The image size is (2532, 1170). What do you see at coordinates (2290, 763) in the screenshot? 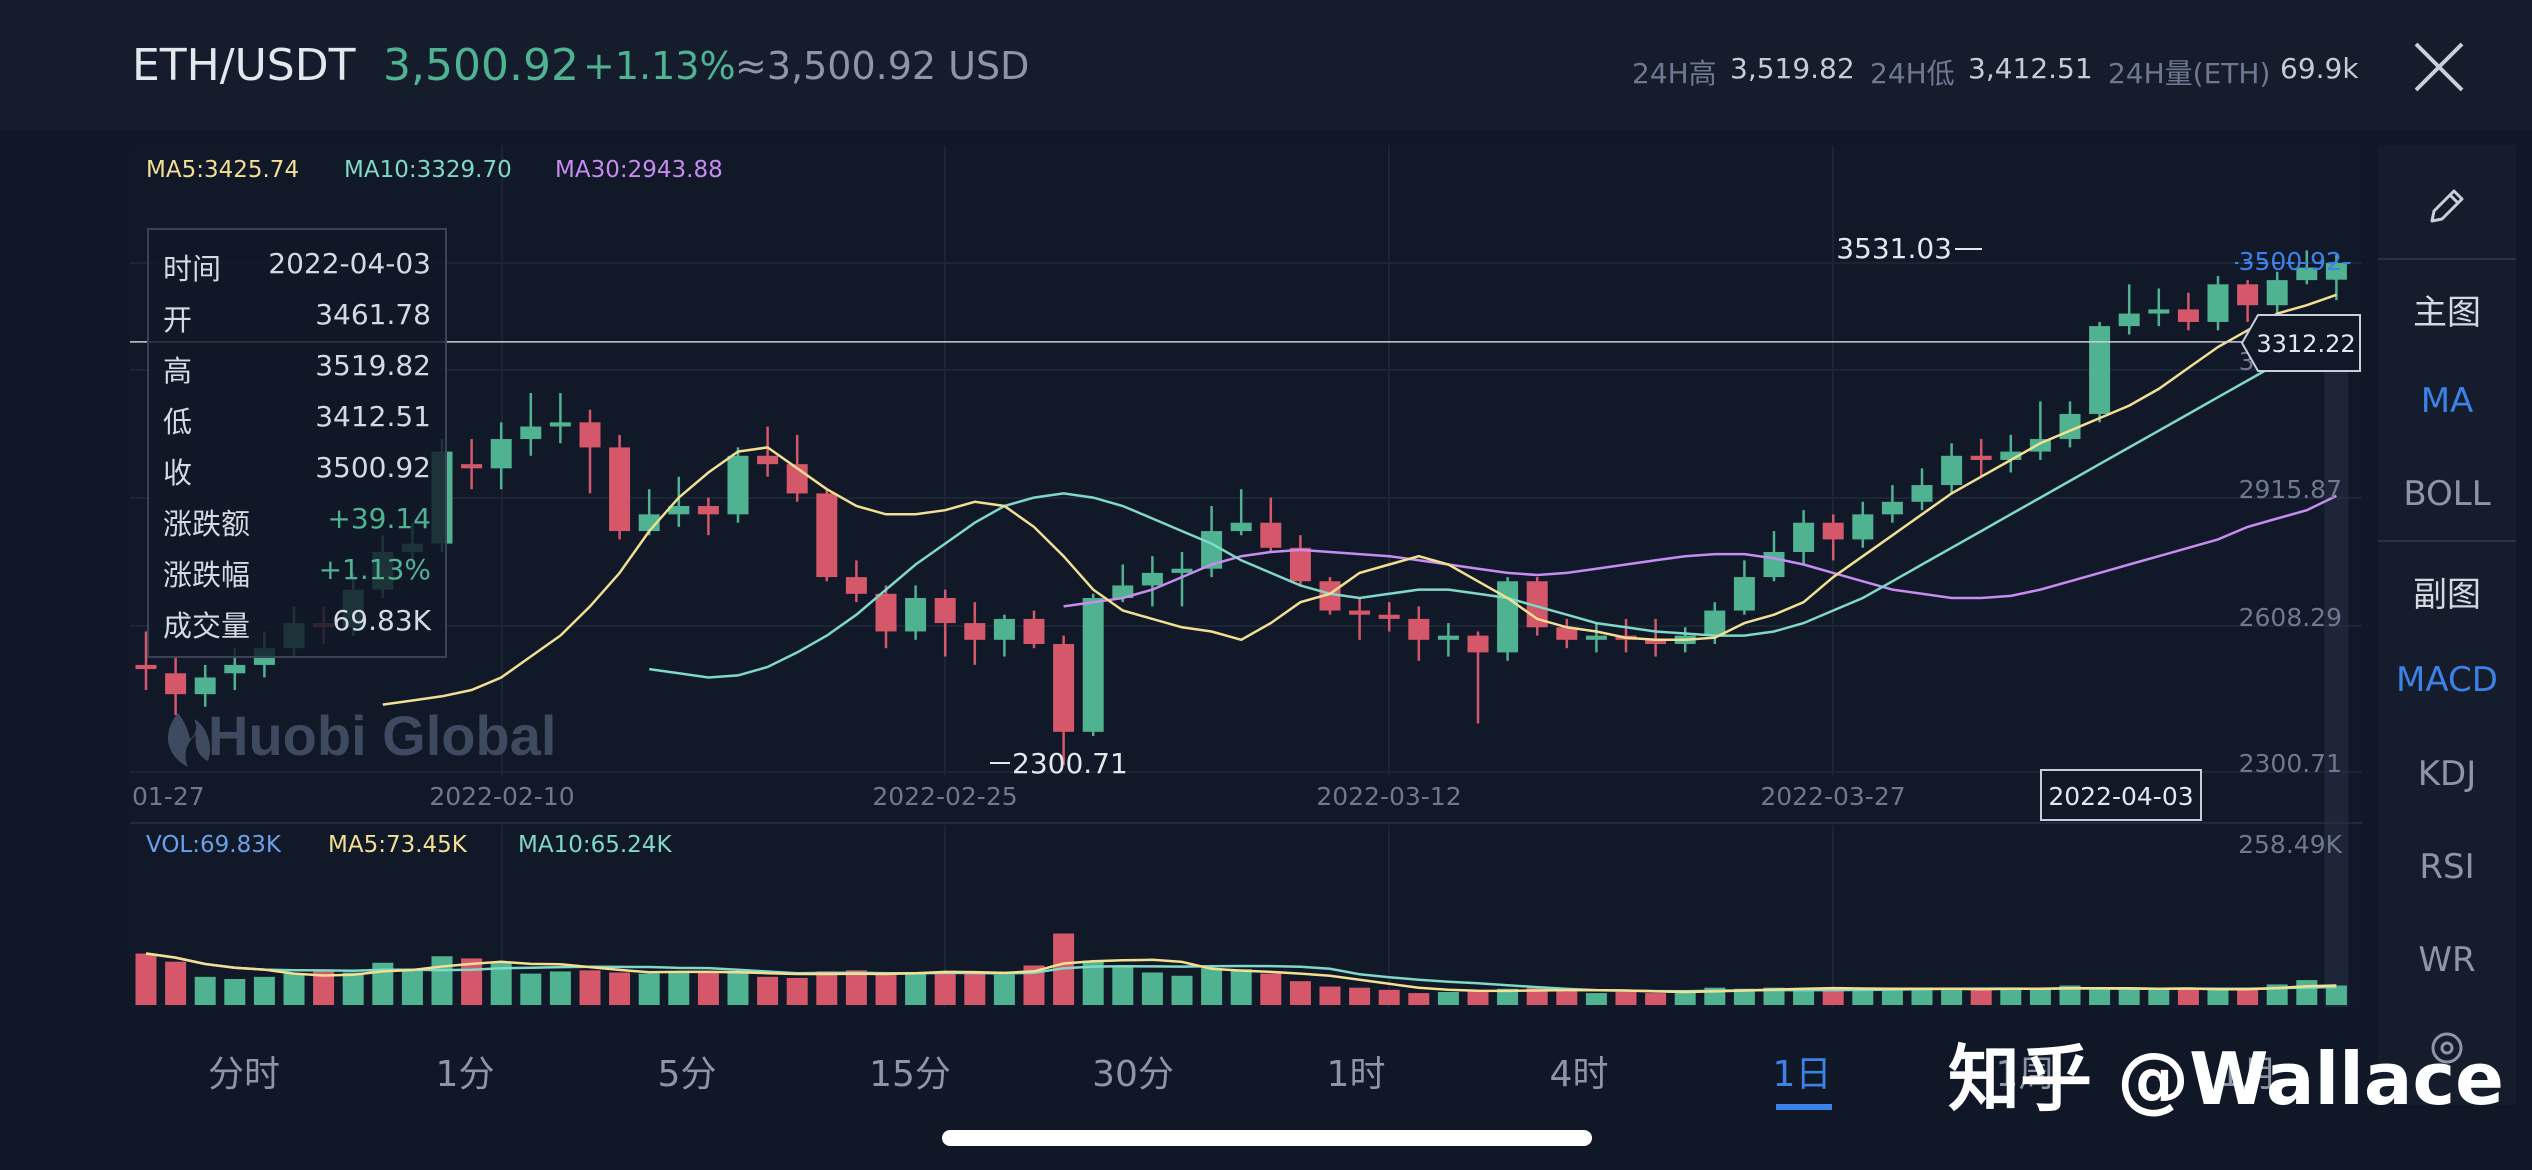
I see `price-tick: 2300.71` at bounding box center [2290, 763].